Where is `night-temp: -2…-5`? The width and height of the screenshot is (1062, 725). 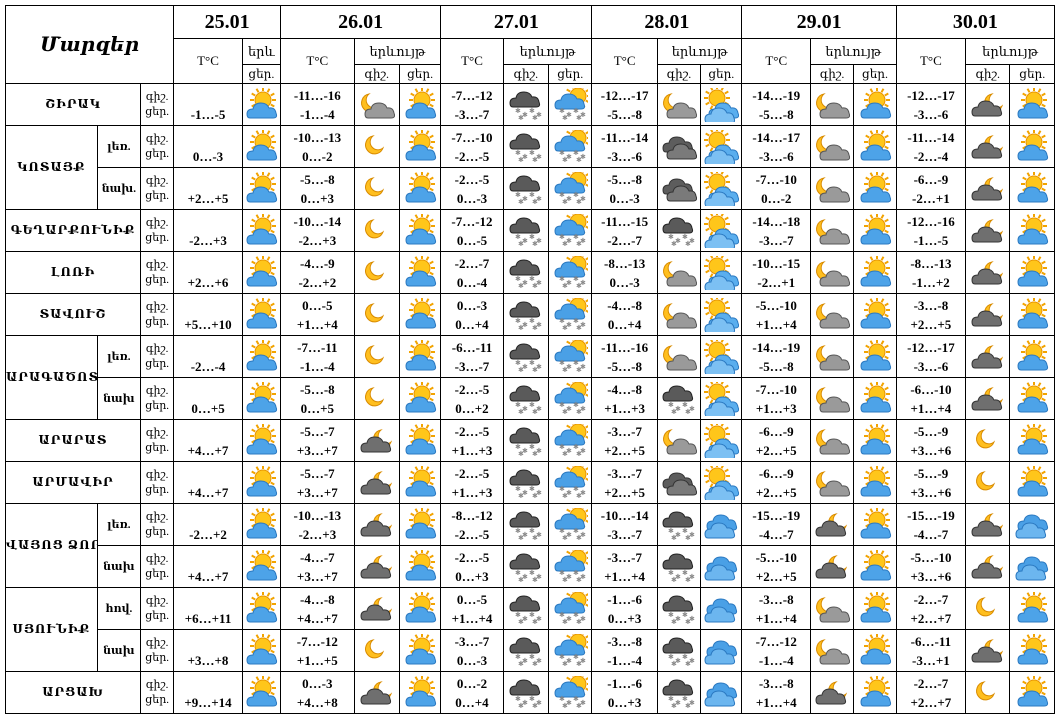 night-temp: -2…-5 is located at coordinates (472, 473).